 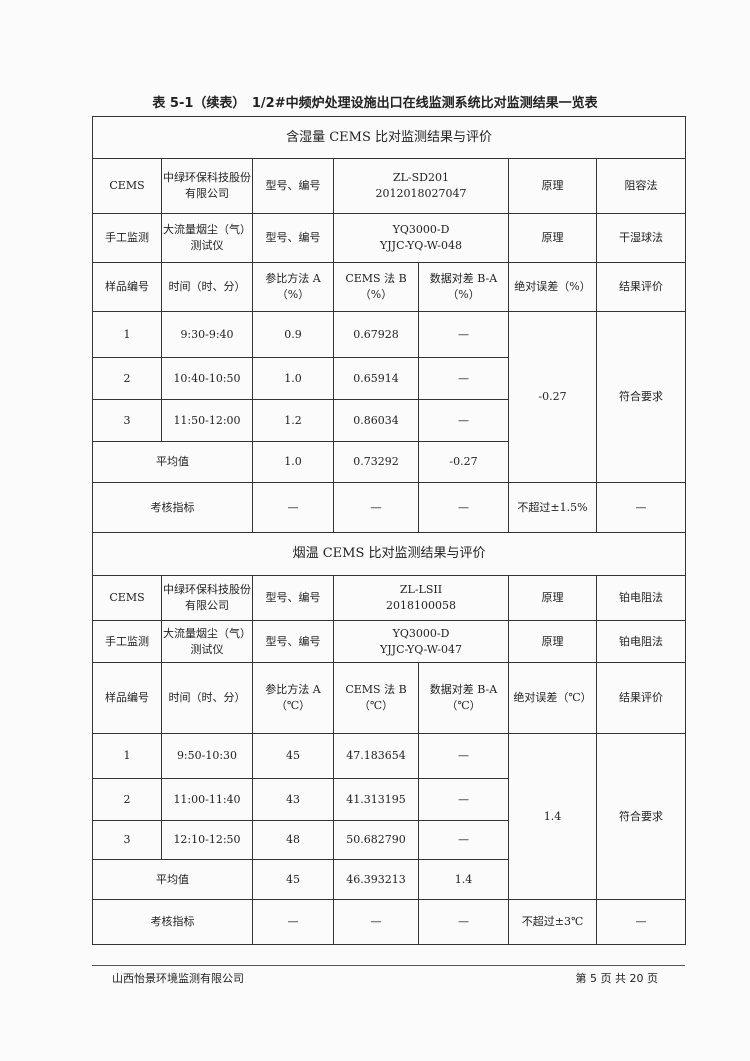 What do you see at coordinates (207, 756) in the screenshot?
I see `table-cell: 9:50-10:30` at bounding box center [207, 756].